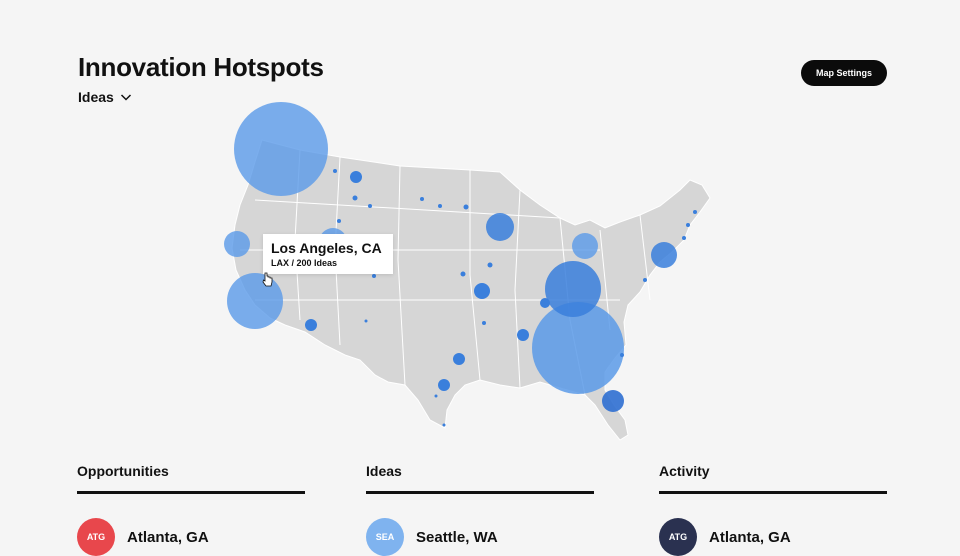  I want to click on city-label: Seattle, WA, so click(457, 537).